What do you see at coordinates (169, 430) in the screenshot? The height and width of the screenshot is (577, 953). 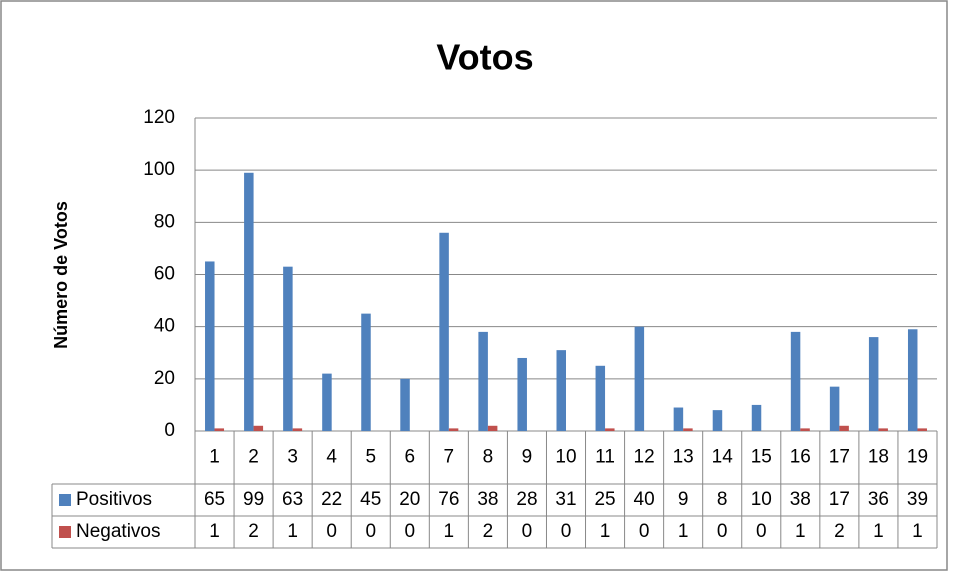 I see `y-tick-label: 0` at bounding box center [169, 430].